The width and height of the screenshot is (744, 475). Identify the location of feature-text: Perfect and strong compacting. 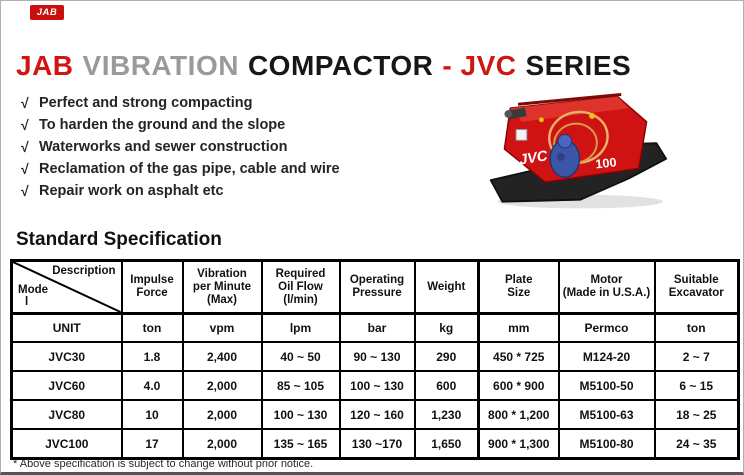
(146, 103).